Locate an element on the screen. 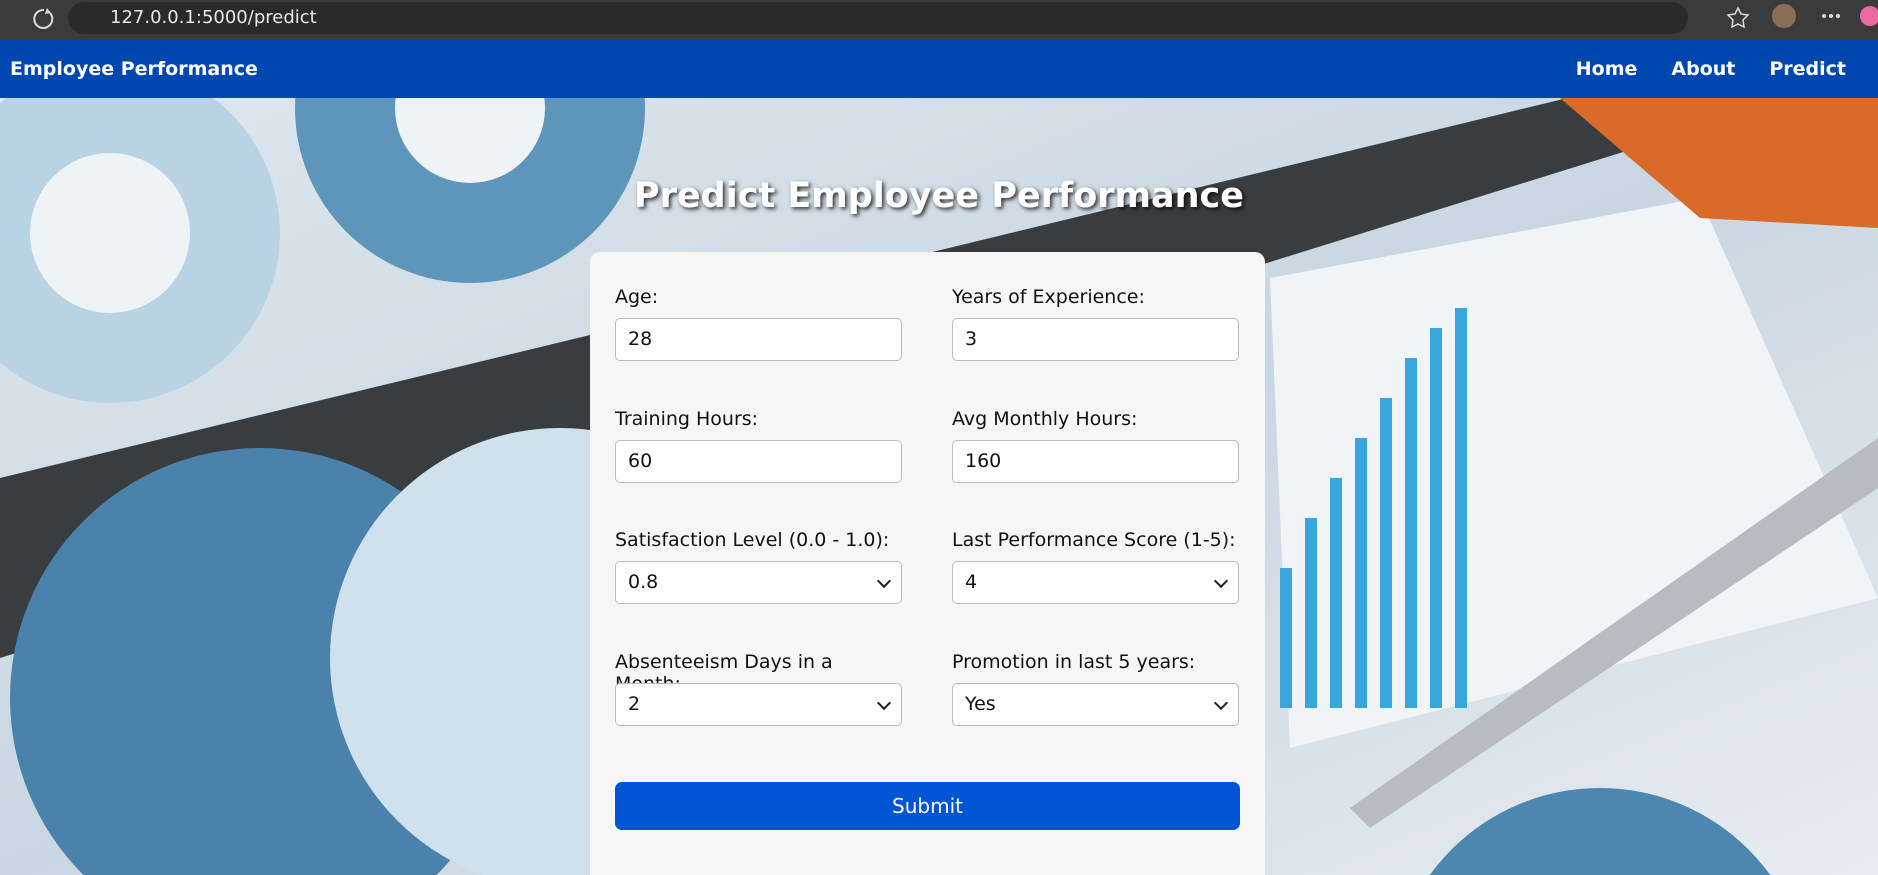 This screenshot has width=1878, height=875. text-input: 3 is located at coordinates (1095, 339).